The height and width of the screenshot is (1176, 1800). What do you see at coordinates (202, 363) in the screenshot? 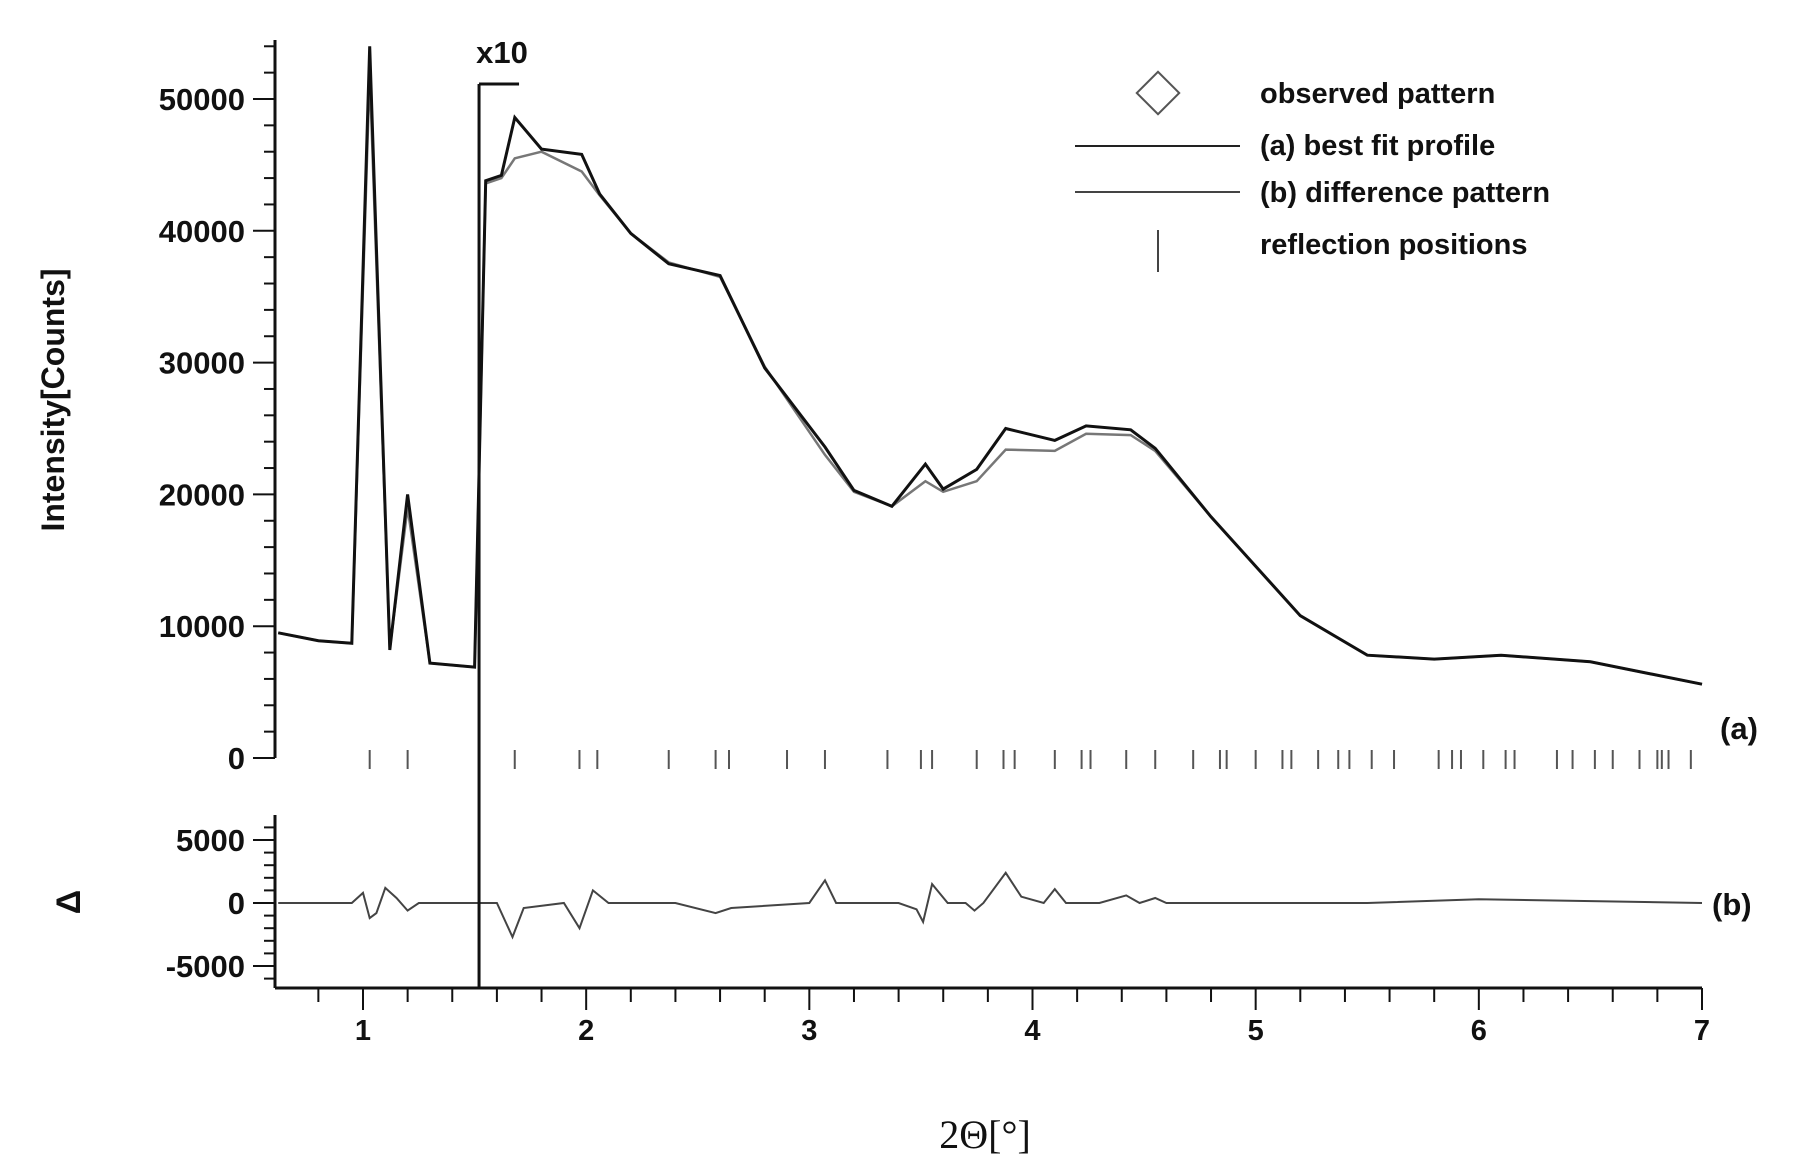
I see `y-tick-label: 30000` at bounding box center [202, 363].